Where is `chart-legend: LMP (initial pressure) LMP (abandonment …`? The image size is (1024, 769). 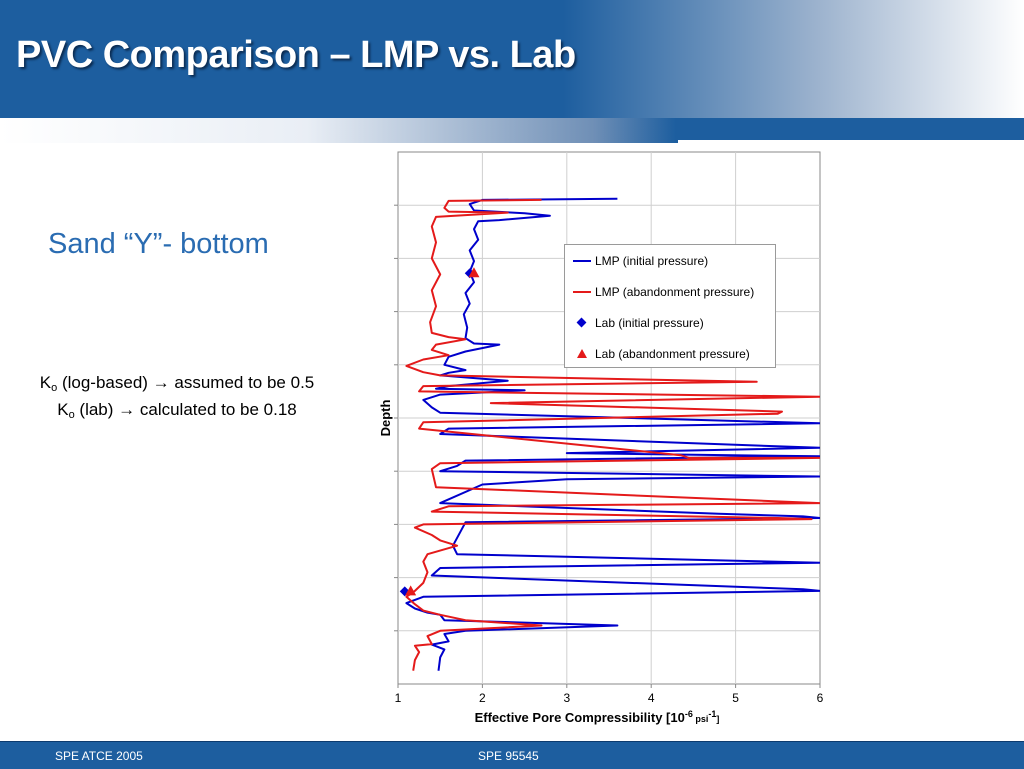 chart-legend: LMP (initial pressure) LMP (abandonment … is located at coordinates (670, 306).